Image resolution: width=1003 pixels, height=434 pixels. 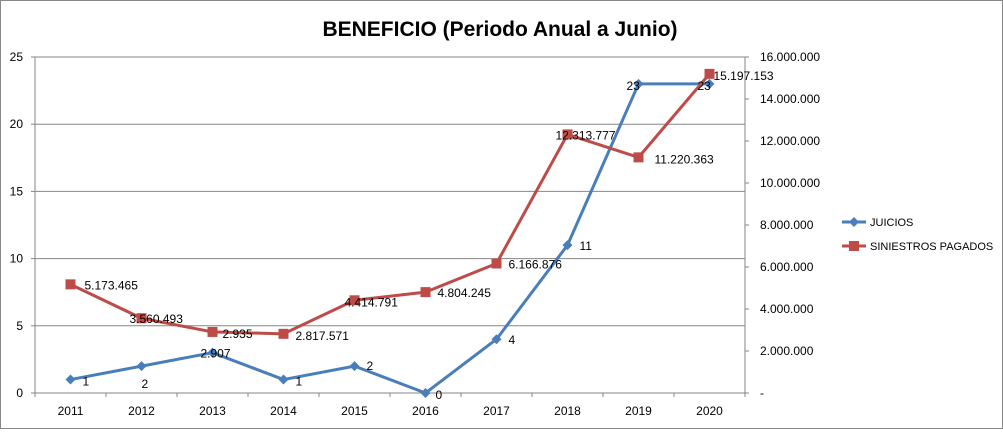 I want to click on y-right-tick-label: 12.000.000, so click(x=790, y=141).